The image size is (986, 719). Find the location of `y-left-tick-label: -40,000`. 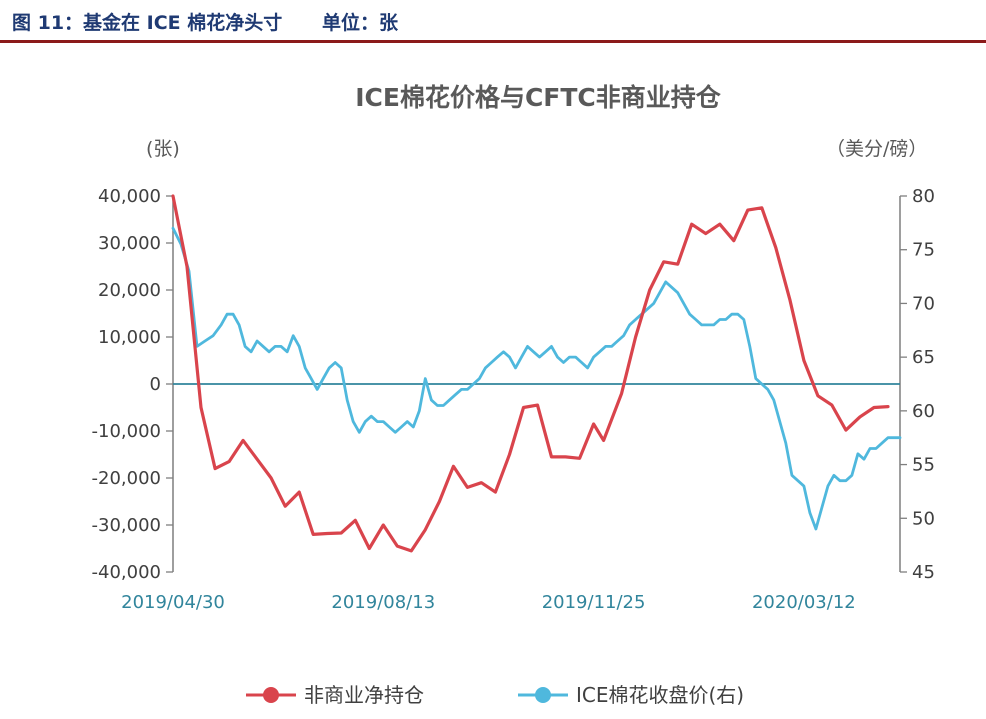

y-left-tick-label: -40,000 is located at coordinates (126, 572).